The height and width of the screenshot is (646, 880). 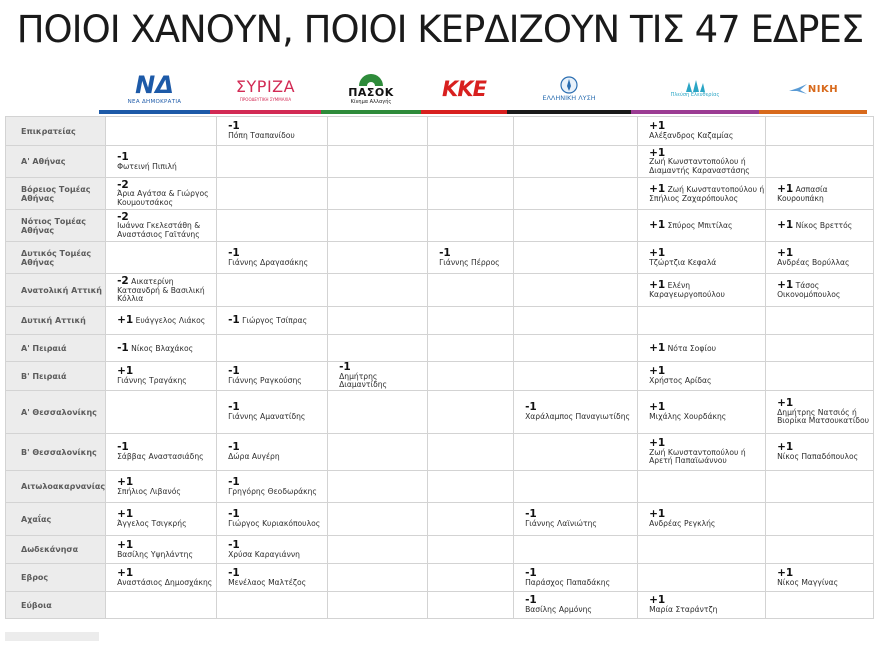 I want to click on seat-cell-plefsi: +1 Μιχάλης Χουρδάκης, so click(x=702, y=412).